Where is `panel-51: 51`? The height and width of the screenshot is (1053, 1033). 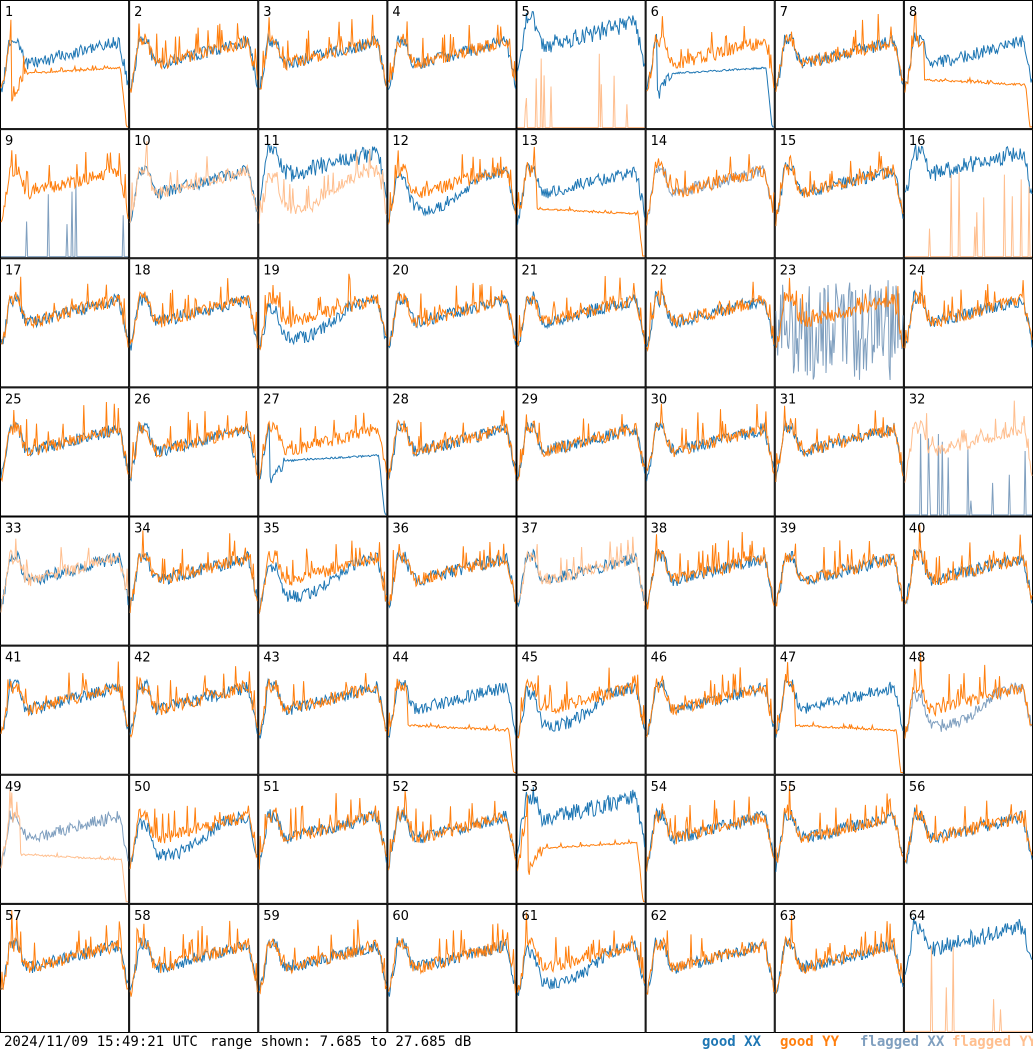 panel-51: 51 is located at coordinates (323, 839).